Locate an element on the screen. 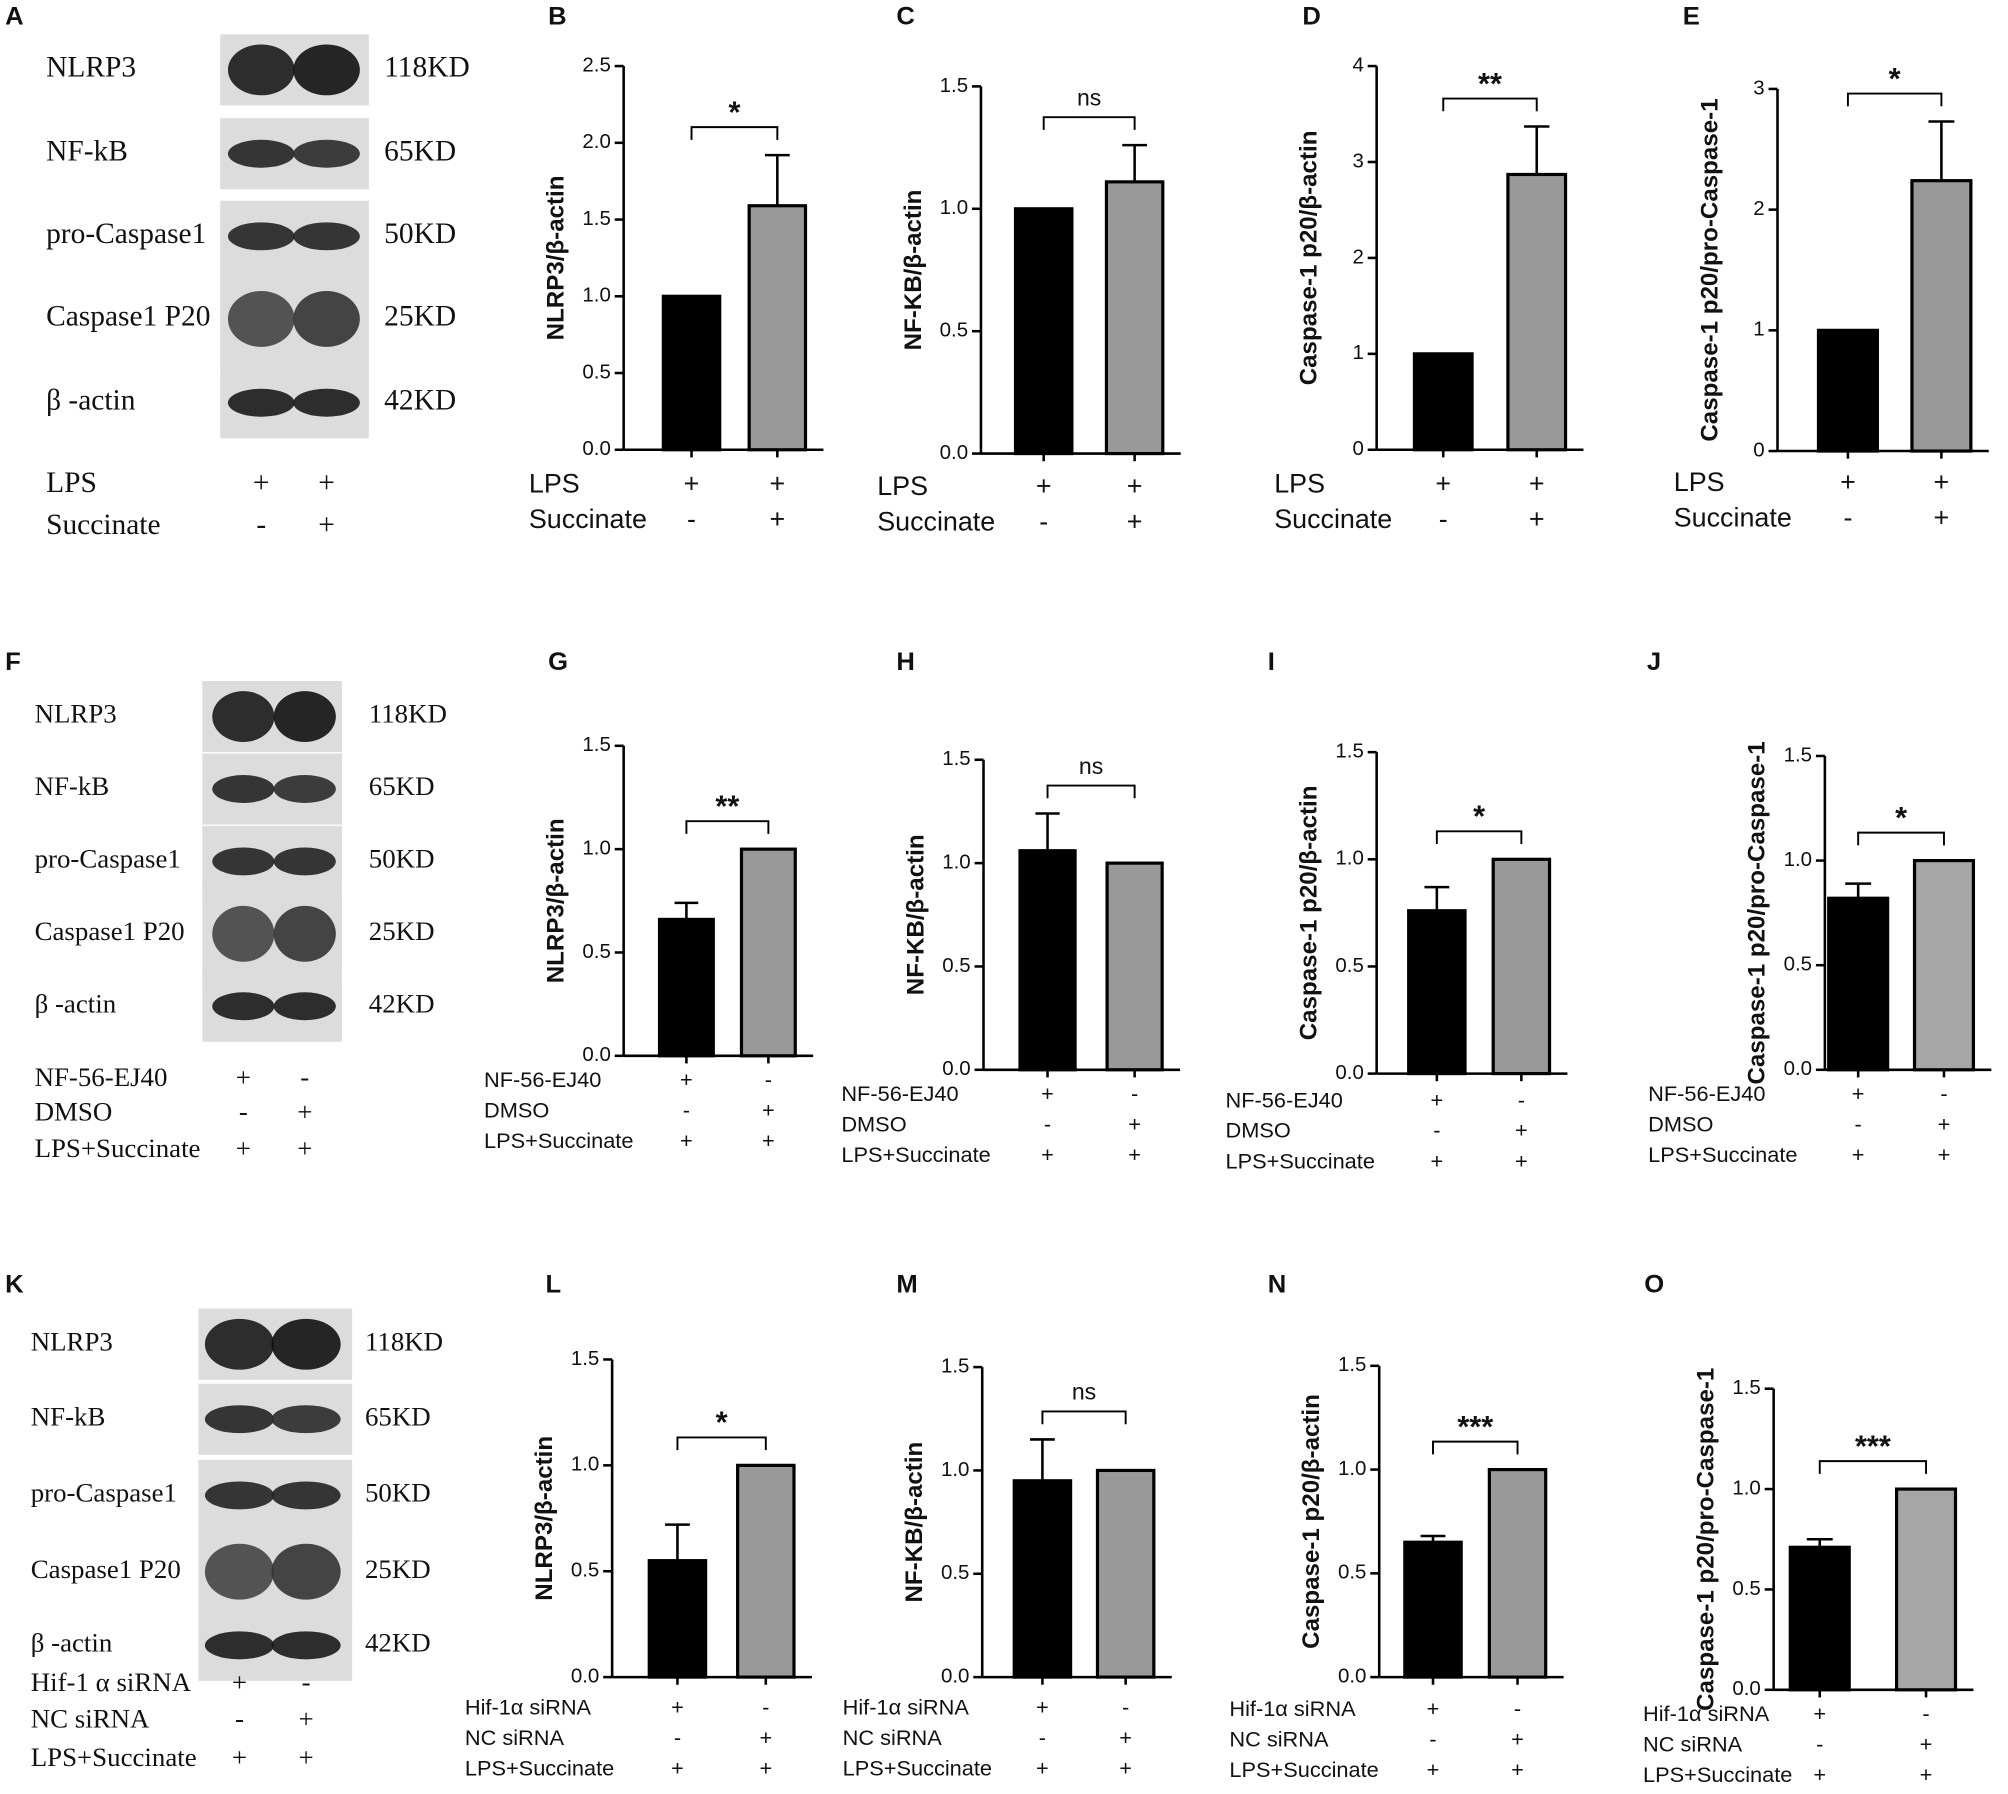  y-tick-label: 0 is located at coordinates (1758, 450).